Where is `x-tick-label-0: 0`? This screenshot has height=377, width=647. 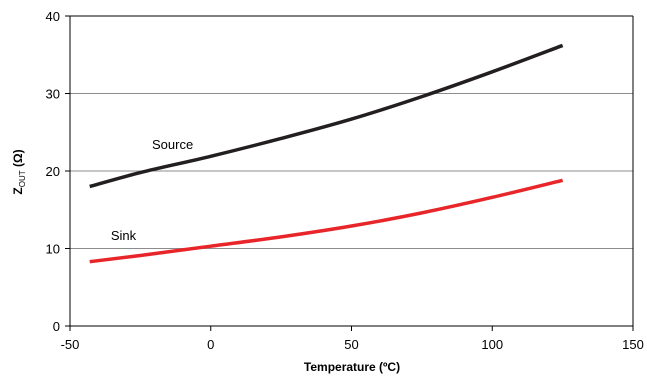 x-tick-label-0: 0 is located at coordinates (210, 344).